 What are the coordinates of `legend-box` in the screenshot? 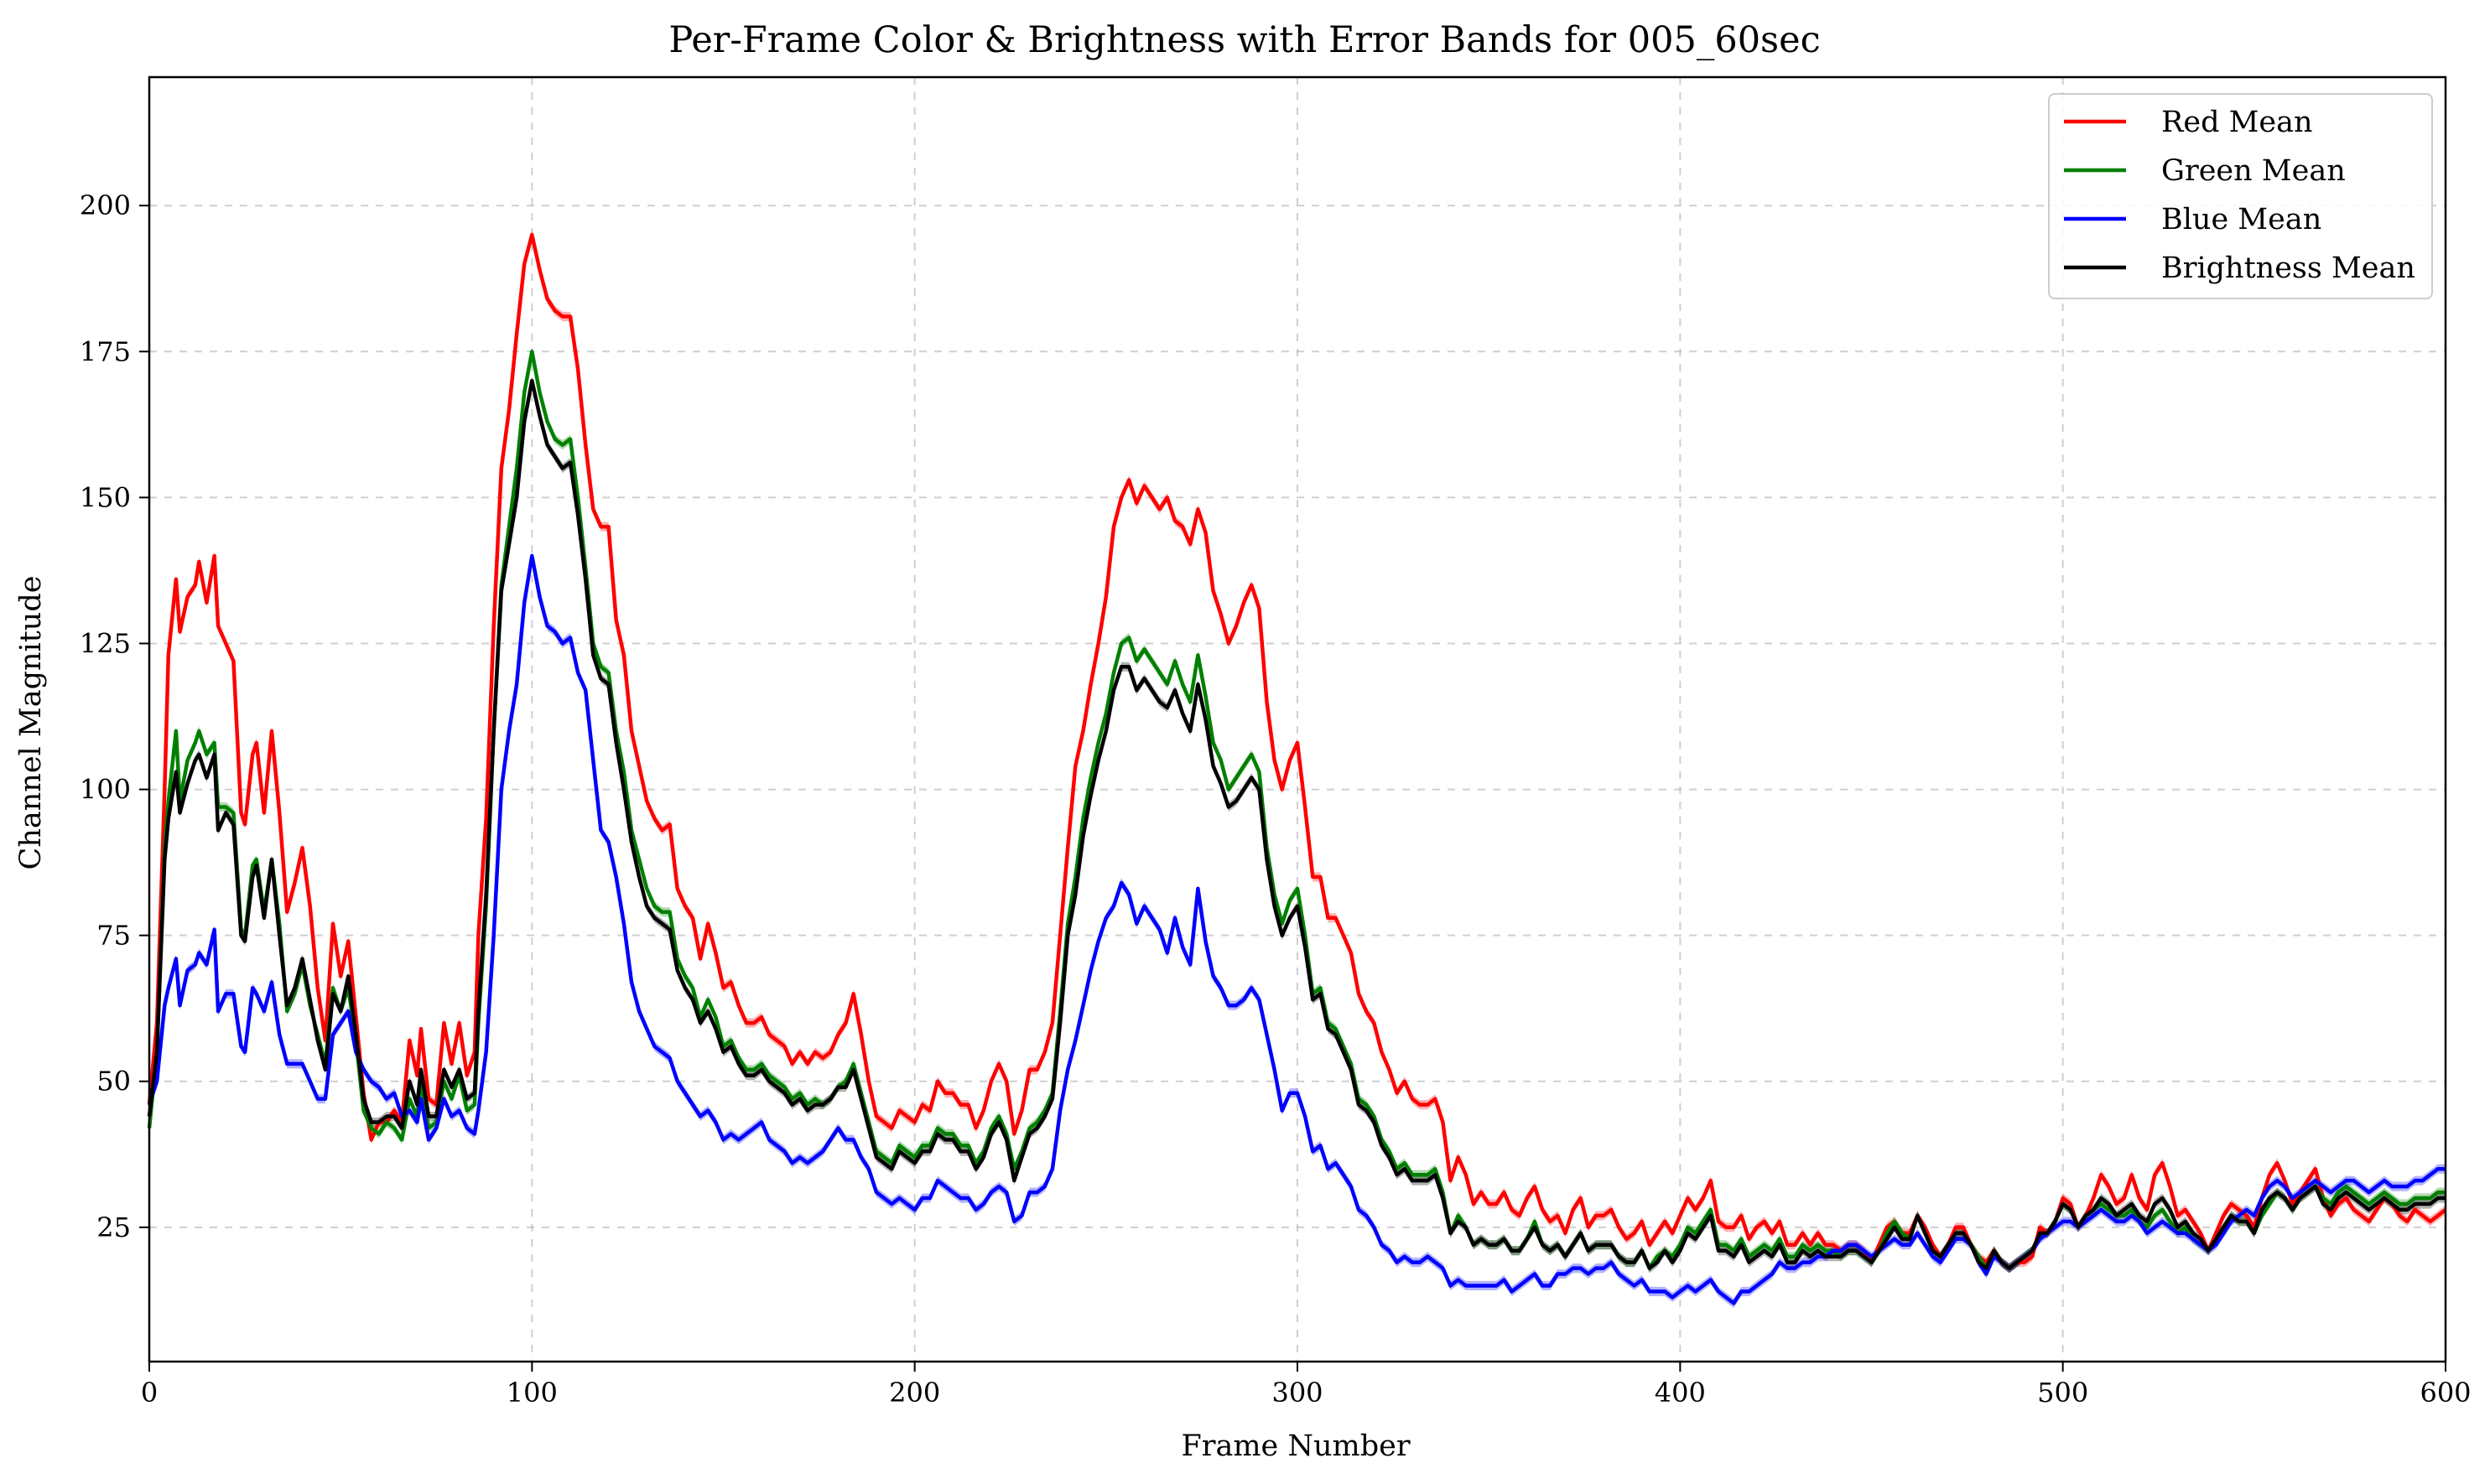 It's located at (2240, 196).